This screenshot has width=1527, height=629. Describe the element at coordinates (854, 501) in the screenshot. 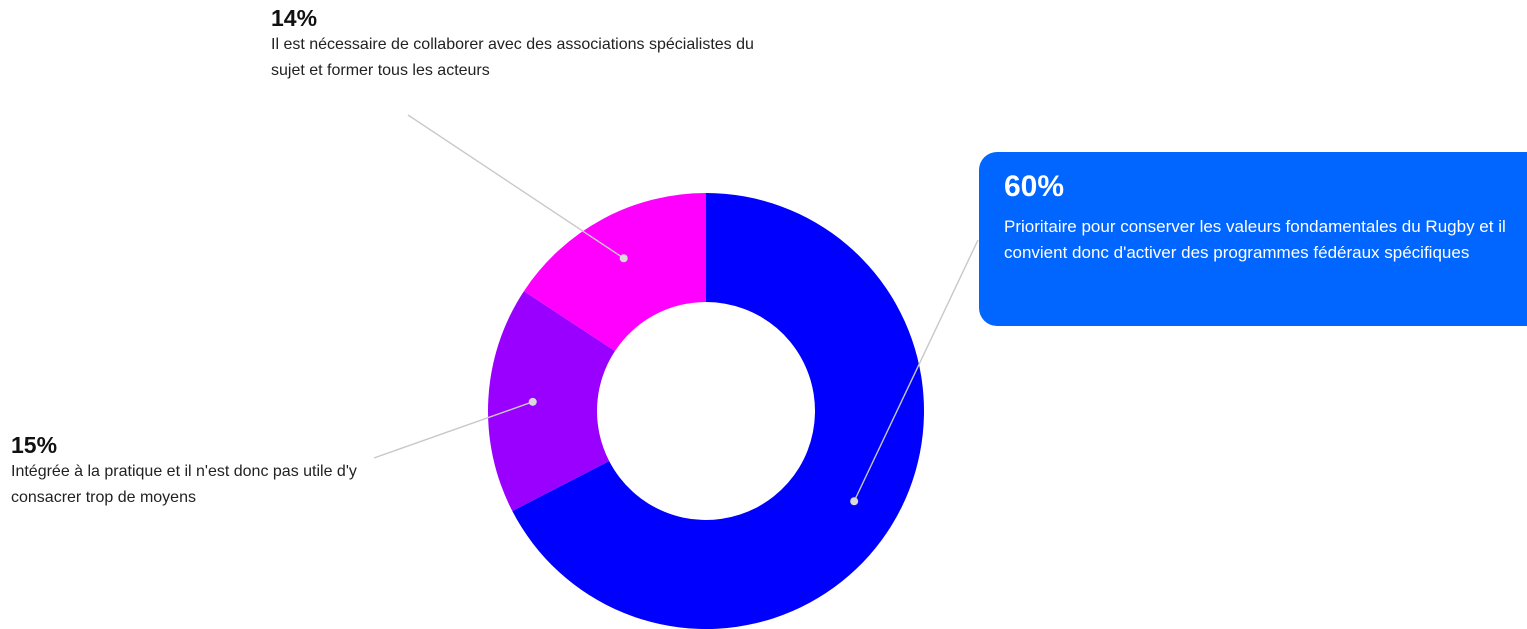

I see `leader-dot-prioritaire` at that location.